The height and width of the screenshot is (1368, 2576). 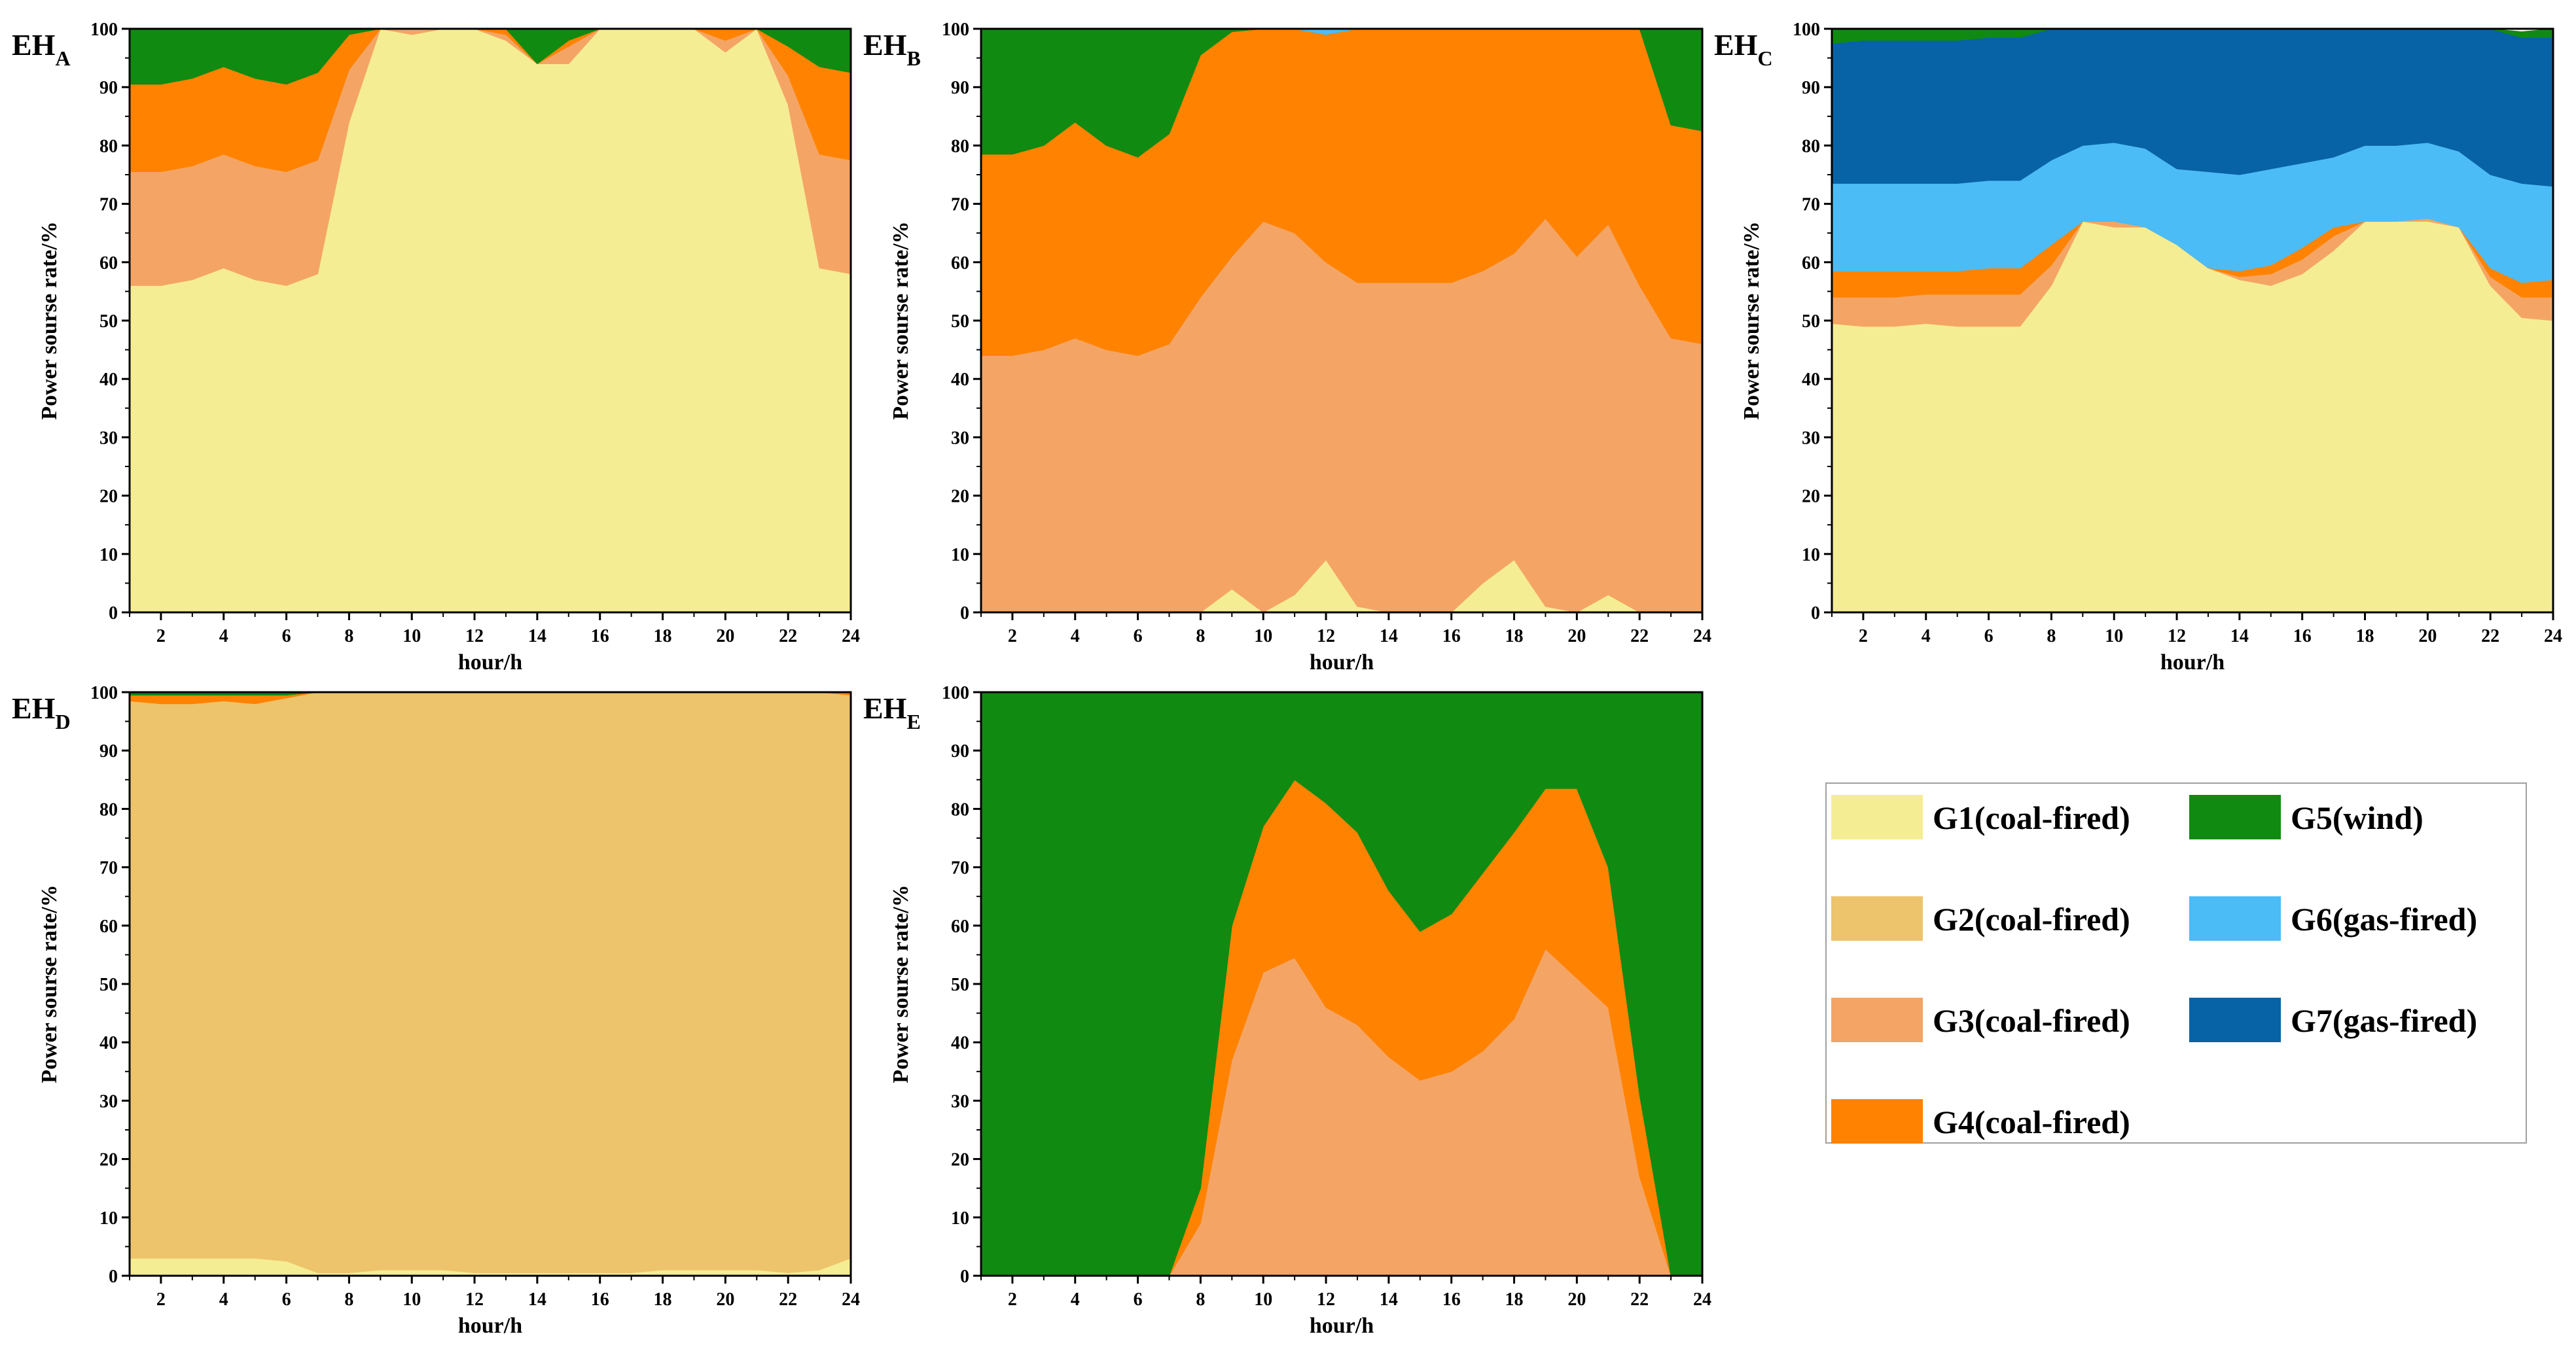 I want to click on legend-item: G7(gas-fired), so click(x=2333, y=1020).